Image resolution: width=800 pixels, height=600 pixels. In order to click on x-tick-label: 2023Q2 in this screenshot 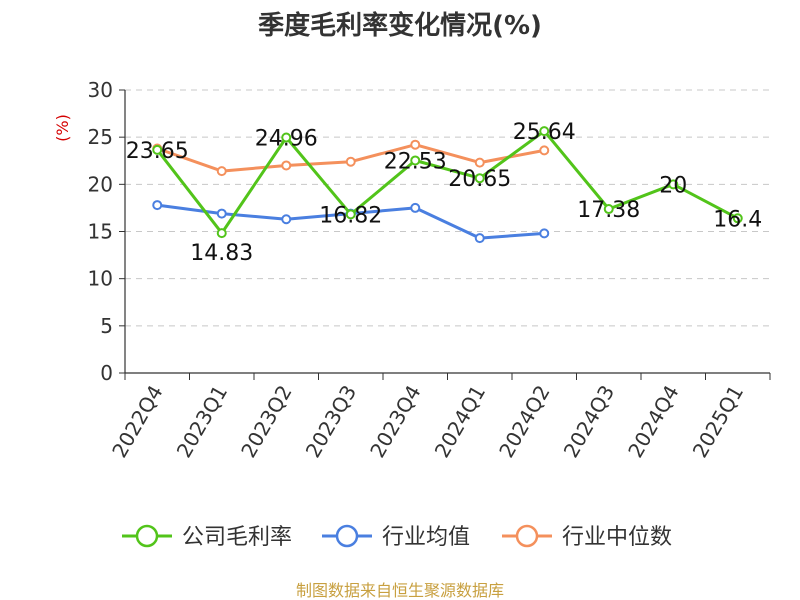, I will do `click(266, 421)`.